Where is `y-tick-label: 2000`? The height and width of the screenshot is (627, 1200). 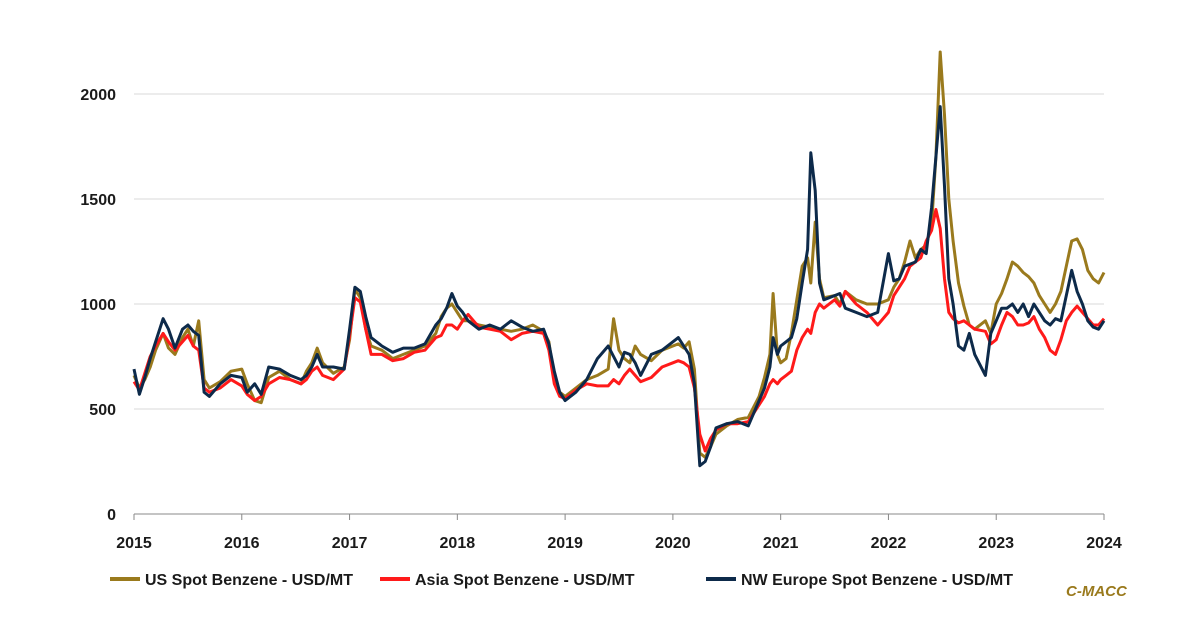
y-tick-label: 2000 is located at coordinates (98, 95).